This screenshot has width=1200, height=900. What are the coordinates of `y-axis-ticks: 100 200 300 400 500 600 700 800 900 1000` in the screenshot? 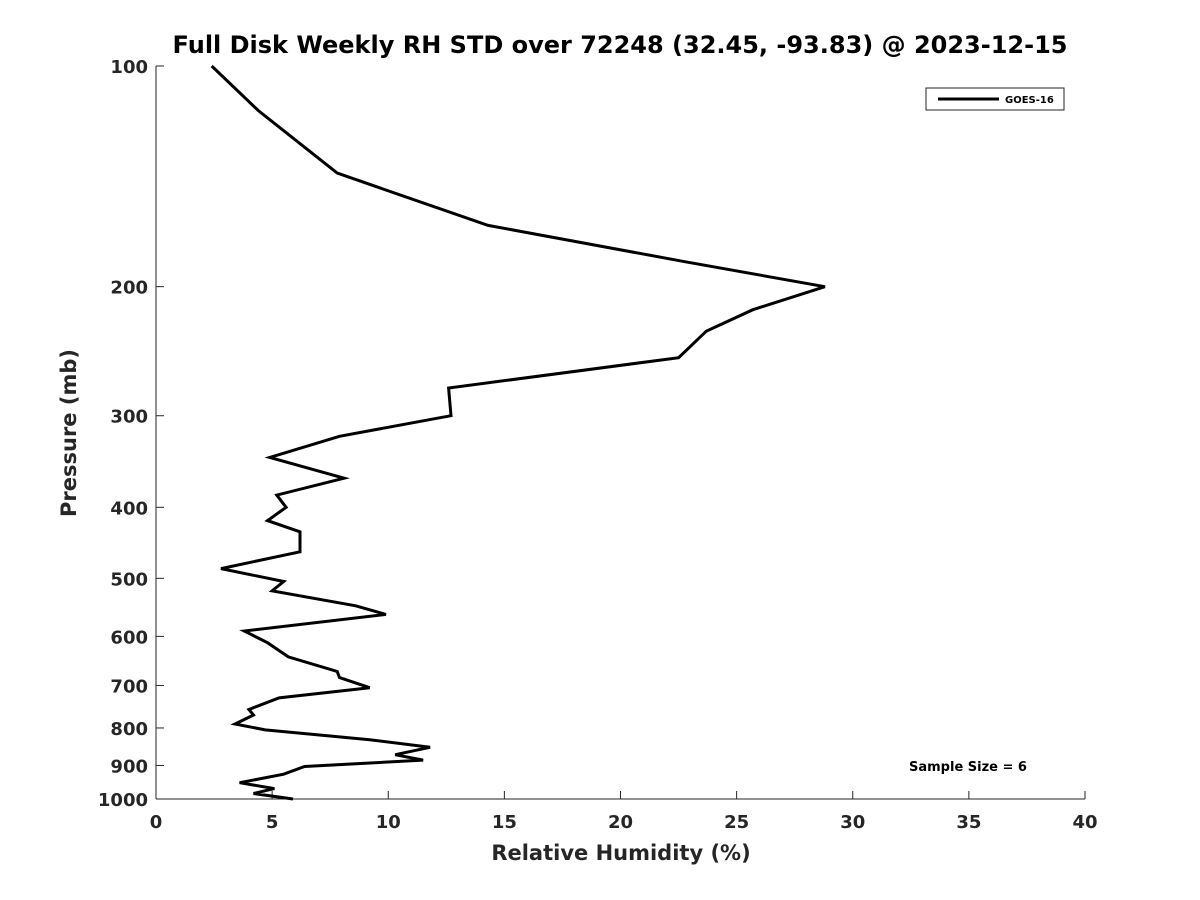 It's located at (131, 434).